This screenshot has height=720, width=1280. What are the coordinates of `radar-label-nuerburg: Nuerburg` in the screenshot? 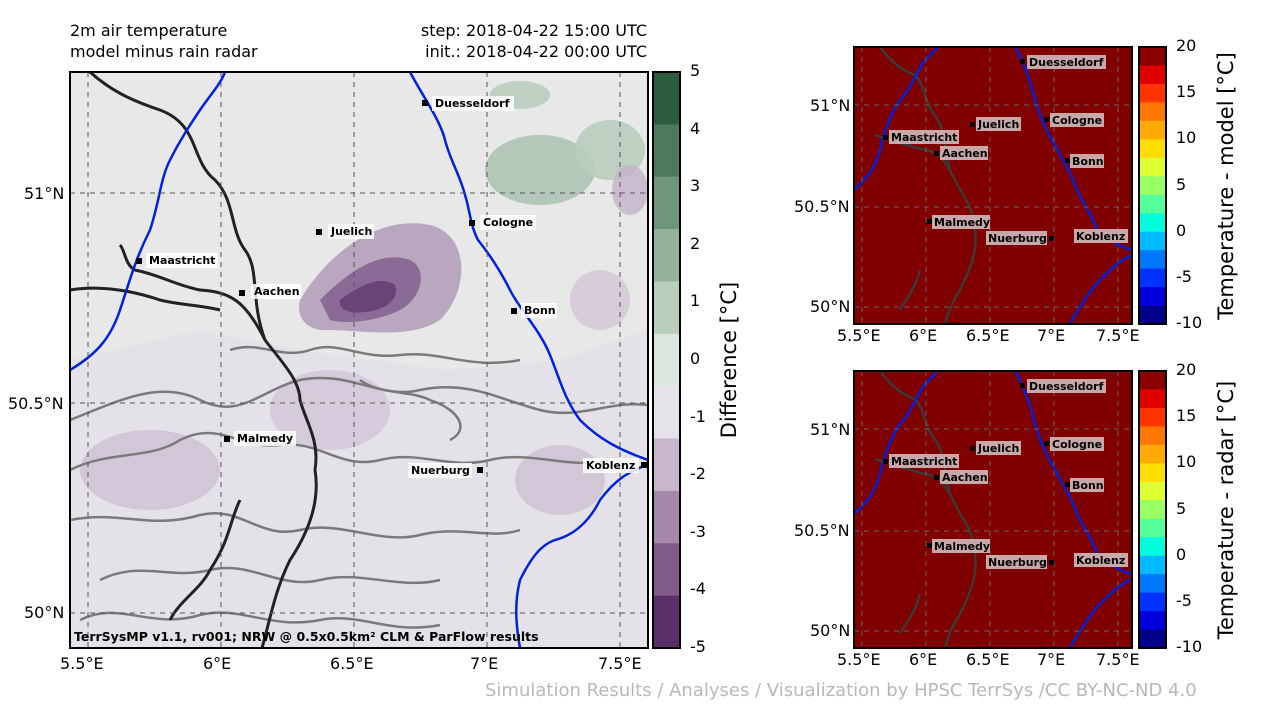 It's located at (1017, 562).